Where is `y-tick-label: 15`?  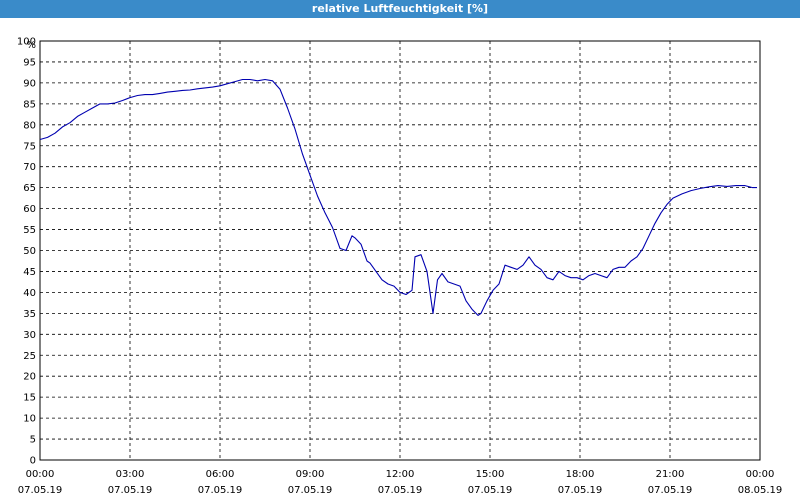
y-tick-label: 15 is located at coordinates (29, 398).